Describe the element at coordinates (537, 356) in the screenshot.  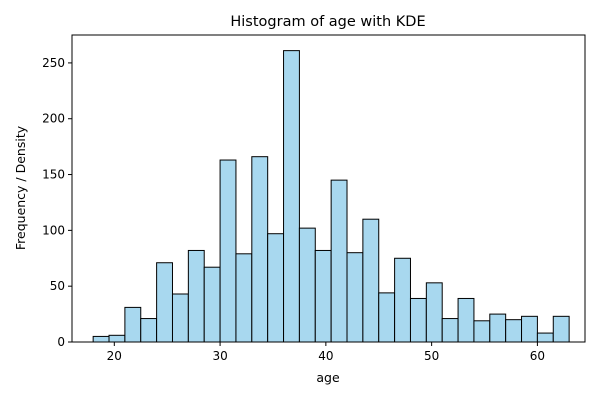
I see `x-tick-label: 60` at that location.